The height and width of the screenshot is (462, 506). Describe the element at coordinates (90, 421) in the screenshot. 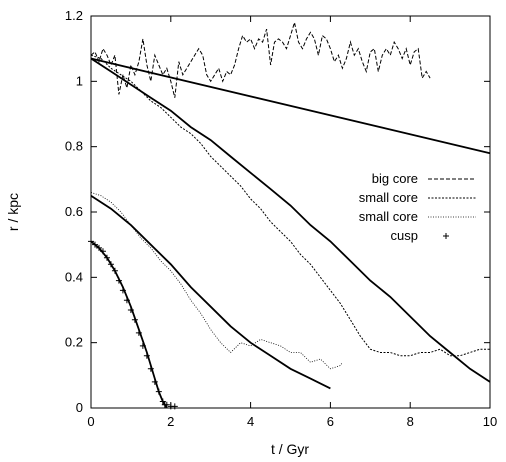

I see `x-tick-label: 0` at that location.